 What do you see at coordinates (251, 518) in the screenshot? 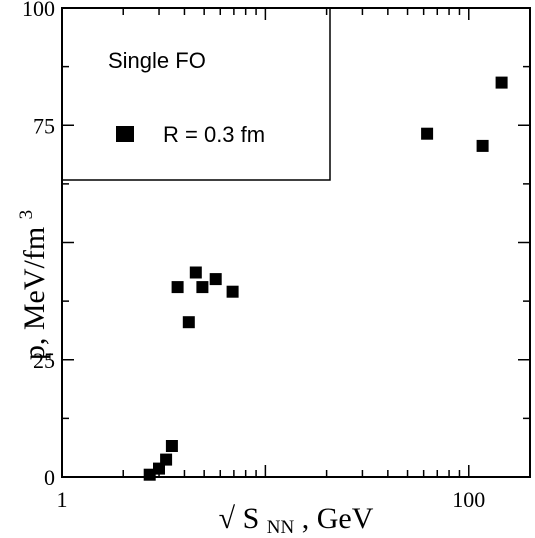
I see `x-axis-label-symbol: S` at bounding box center [251, 518].